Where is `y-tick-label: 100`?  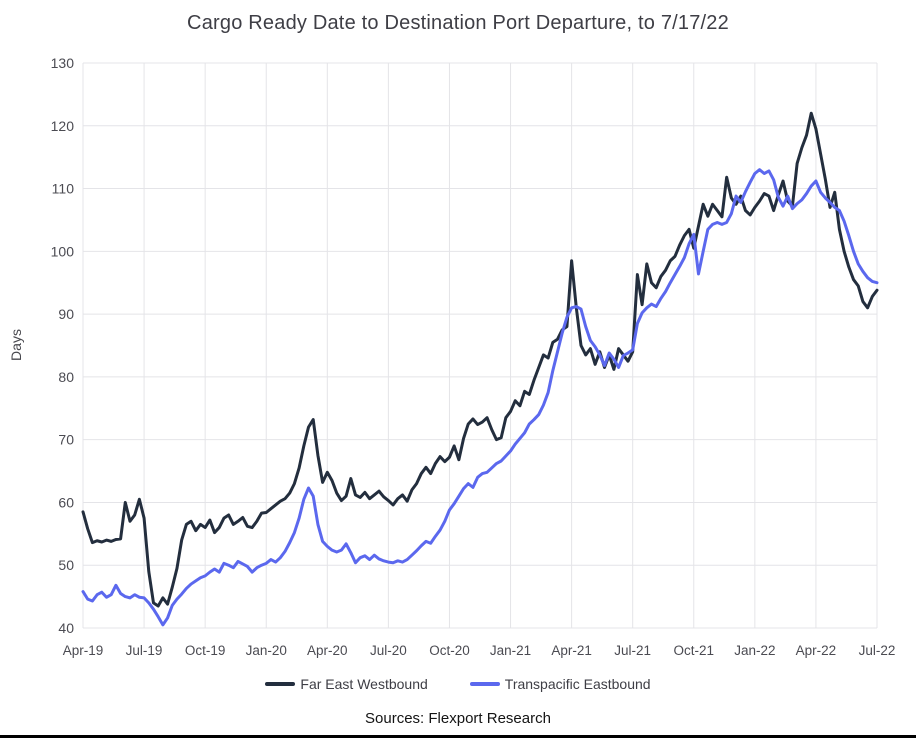 y-tick-label: 100 is located at coordinates (63, 251).